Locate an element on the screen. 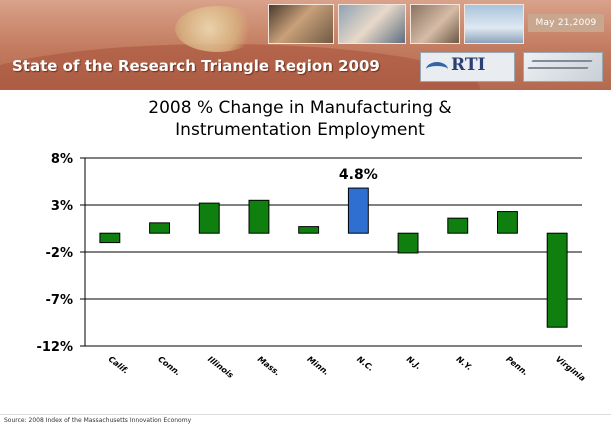 This screenshot has height=427, width=611. x-tick-label: Mass. is located at coordinates (269, 365).